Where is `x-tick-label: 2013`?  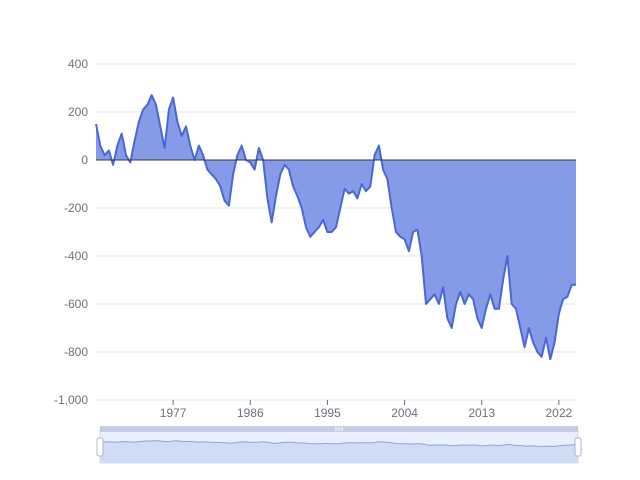
x-tick-label: 2013 is located at coordinates (481, 413).